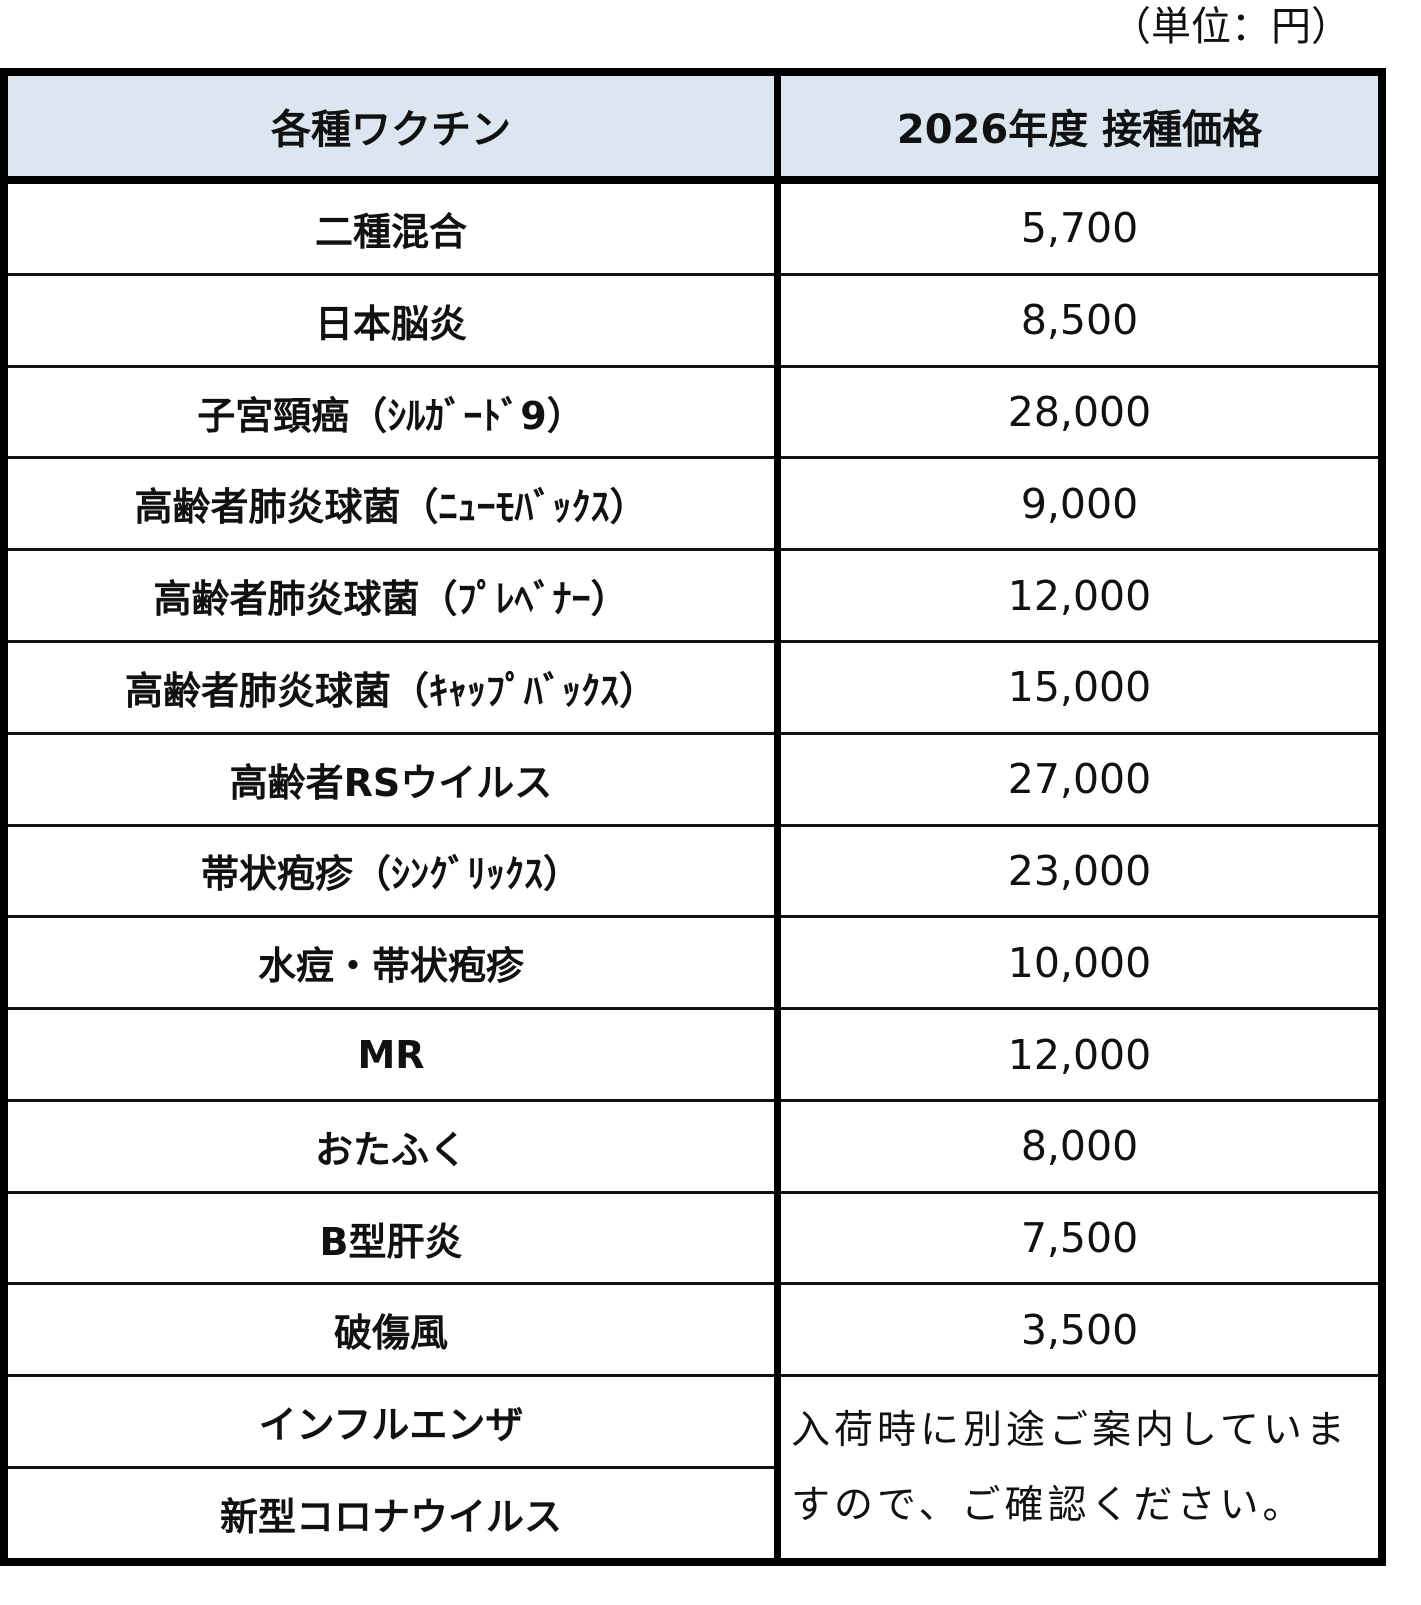  What do you see at coordinates (1080, 127) in the screenshot?
I see `header-price: 2026年度 接種価格` at bounding box center [1080, 127].